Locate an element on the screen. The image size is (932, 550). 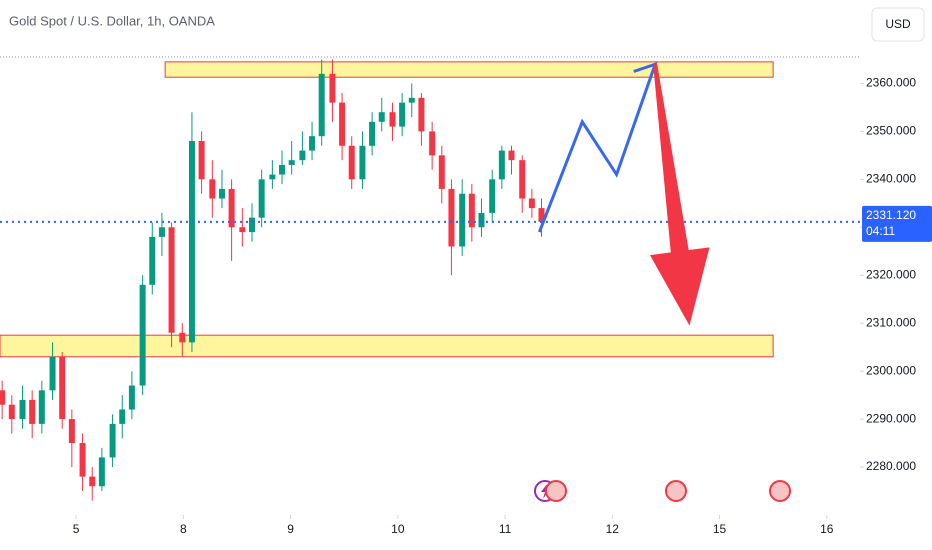
arrow is located at coordinates (679, 194).